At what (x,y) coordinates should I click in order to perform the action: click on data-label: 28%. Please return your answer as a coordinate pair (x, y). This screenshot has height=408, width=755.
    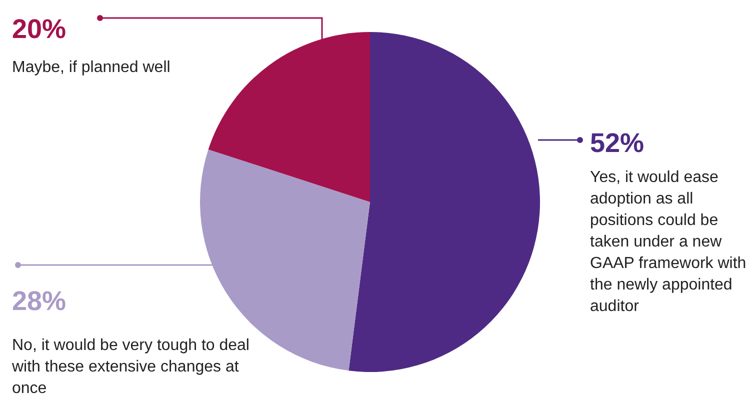
    Looking at the image, I should click on (39, 301).